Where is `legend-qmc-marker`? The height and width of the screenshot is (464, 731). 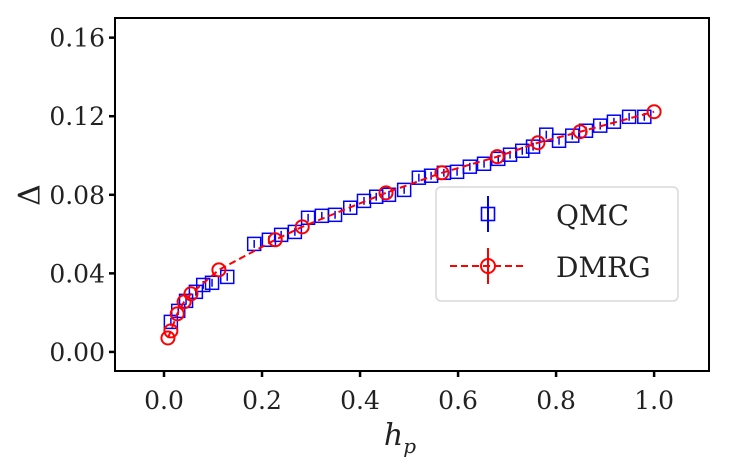 legend-qmc-marker is located at coordinates (488, 214).